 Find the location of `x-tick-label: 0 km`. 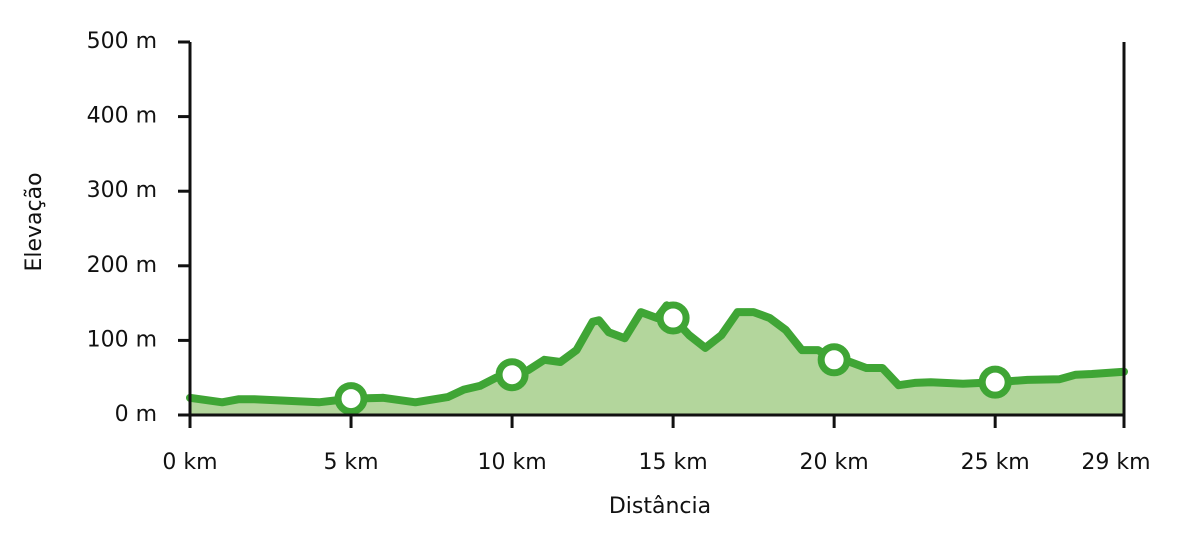

x-tick-label: 0 km is located at coordinates (189, 462).